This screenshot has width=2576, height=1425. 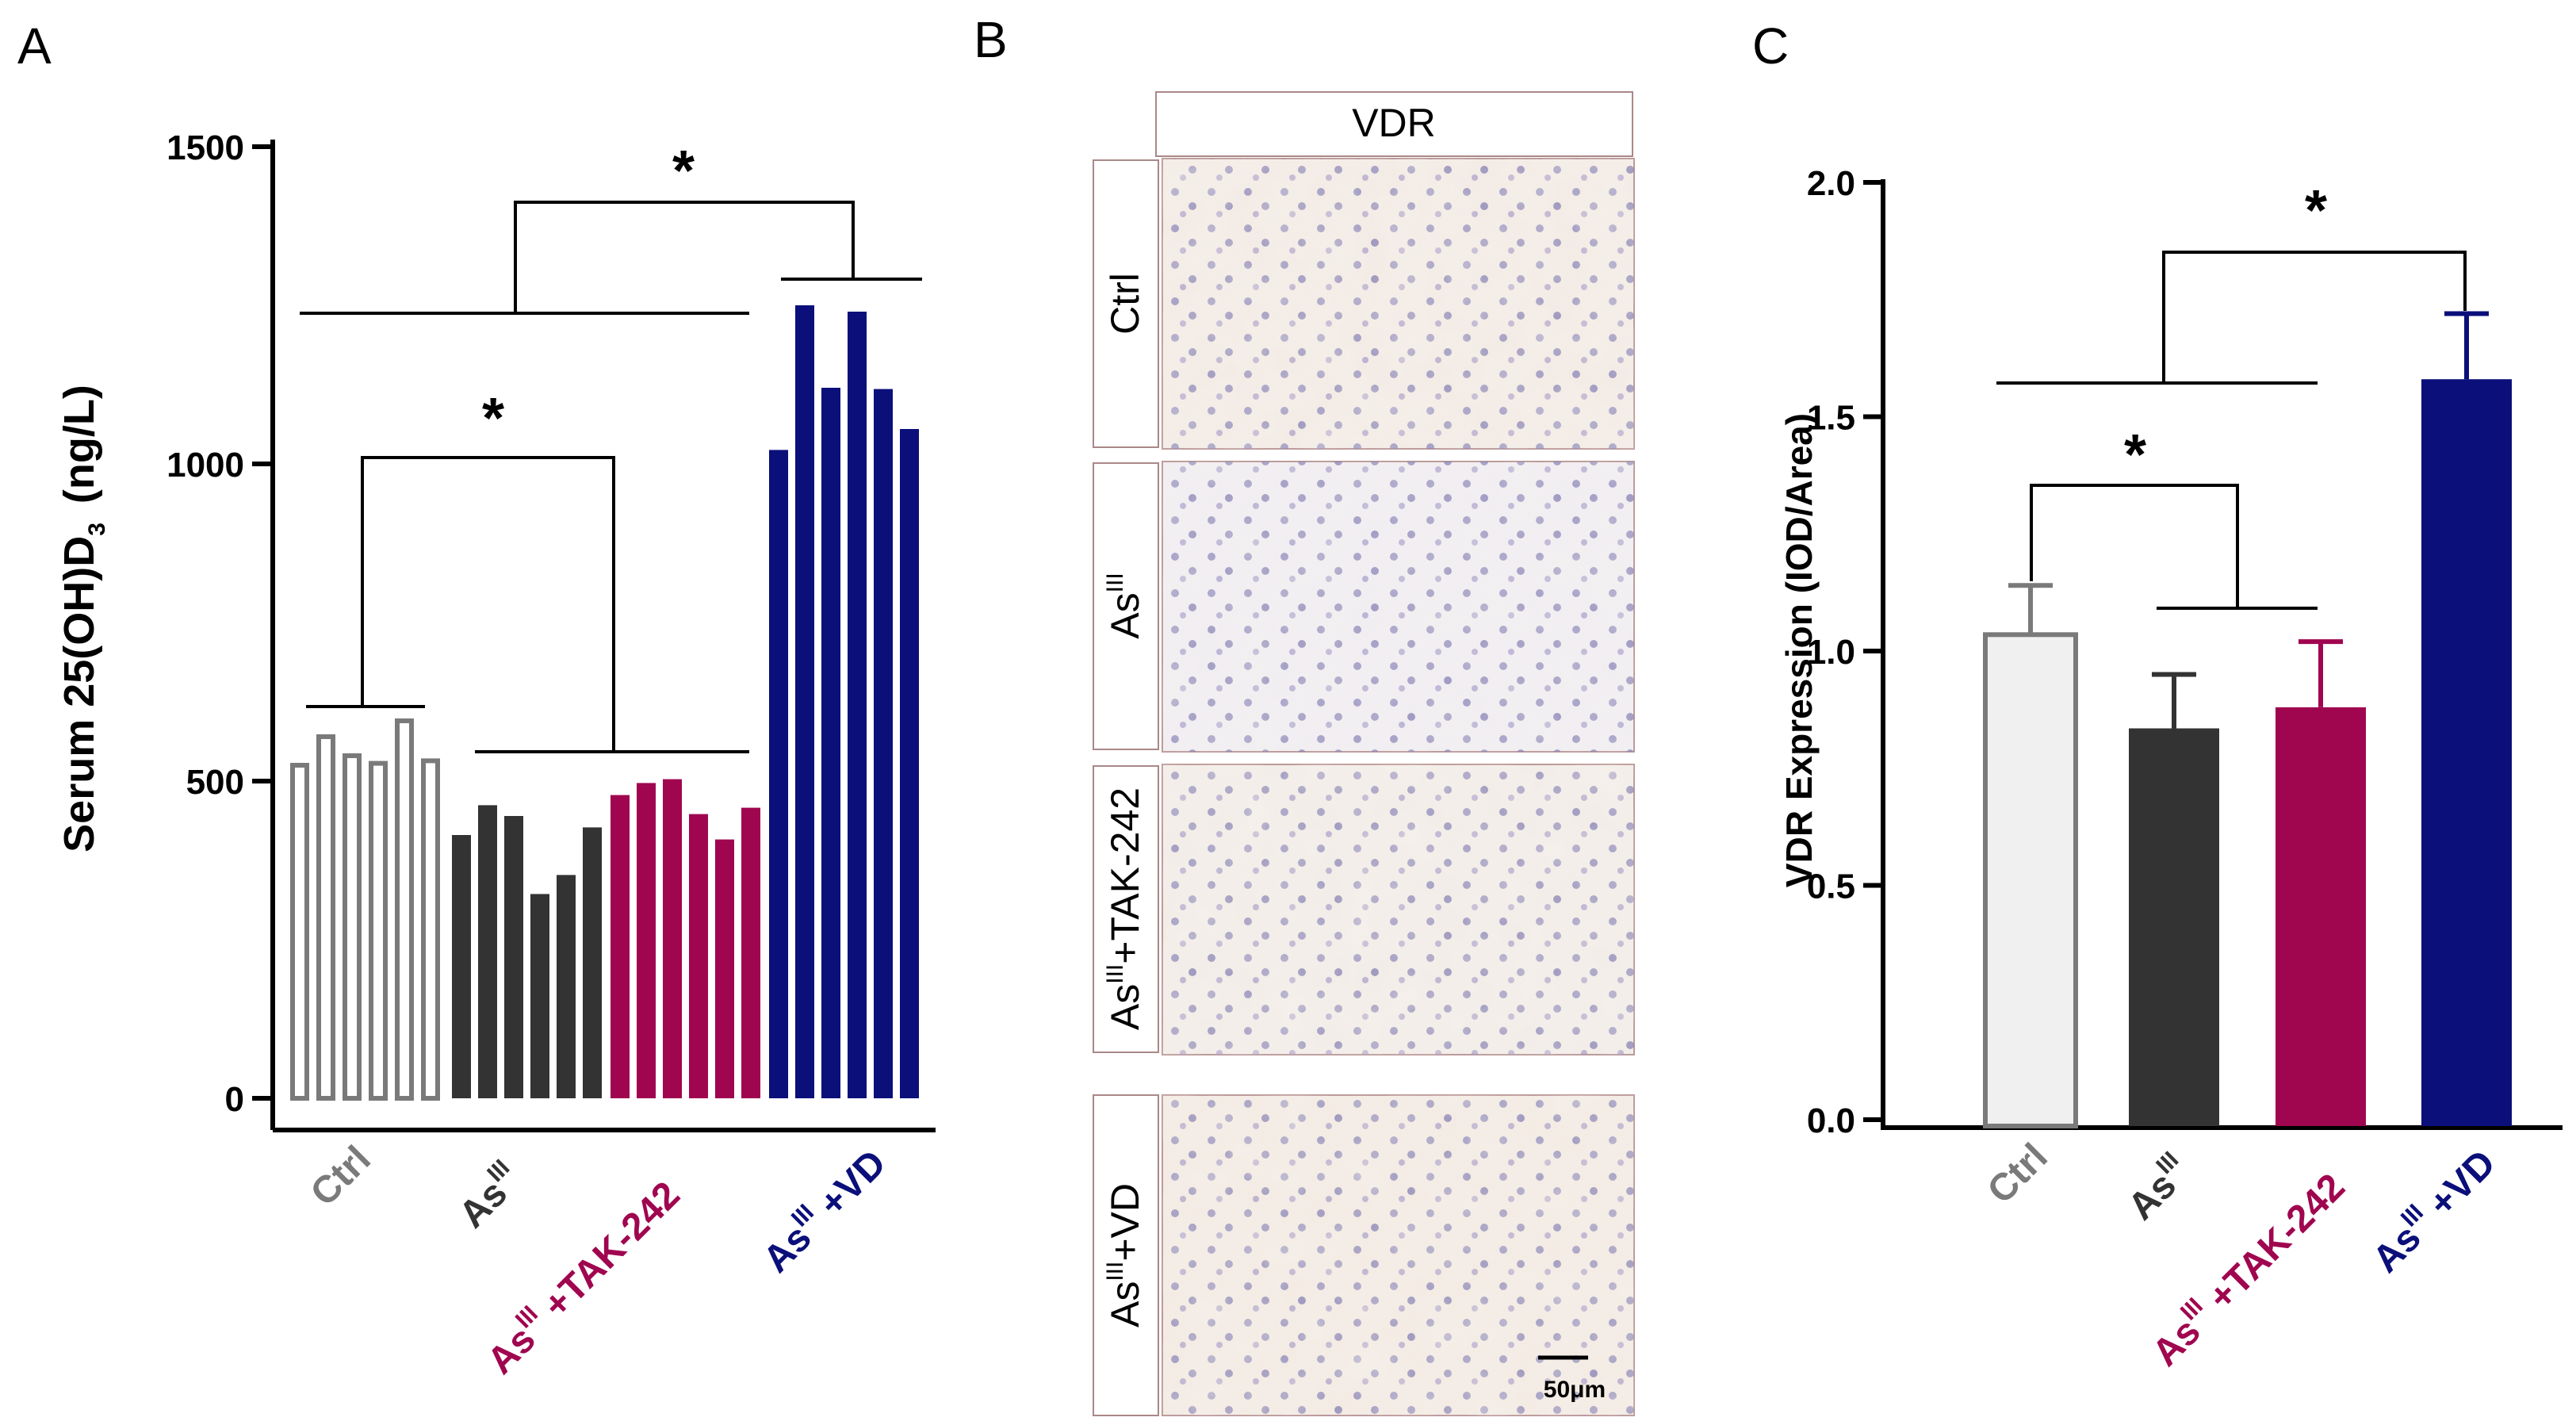 I want to click on row-label-tak-suffix: +TAK-242, so click(x=1125, y=875).